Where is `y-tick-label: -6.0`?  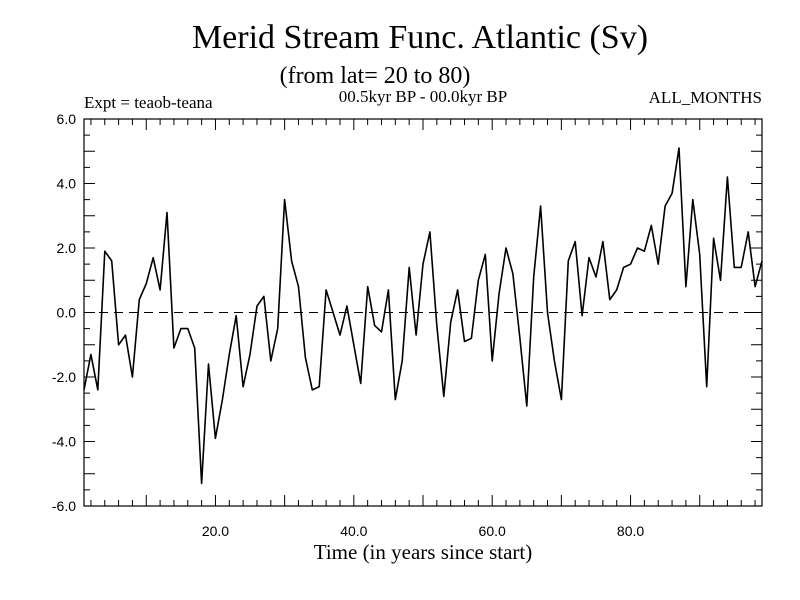 y-tick-label: -6.0 is located at coordinates (64, 506).